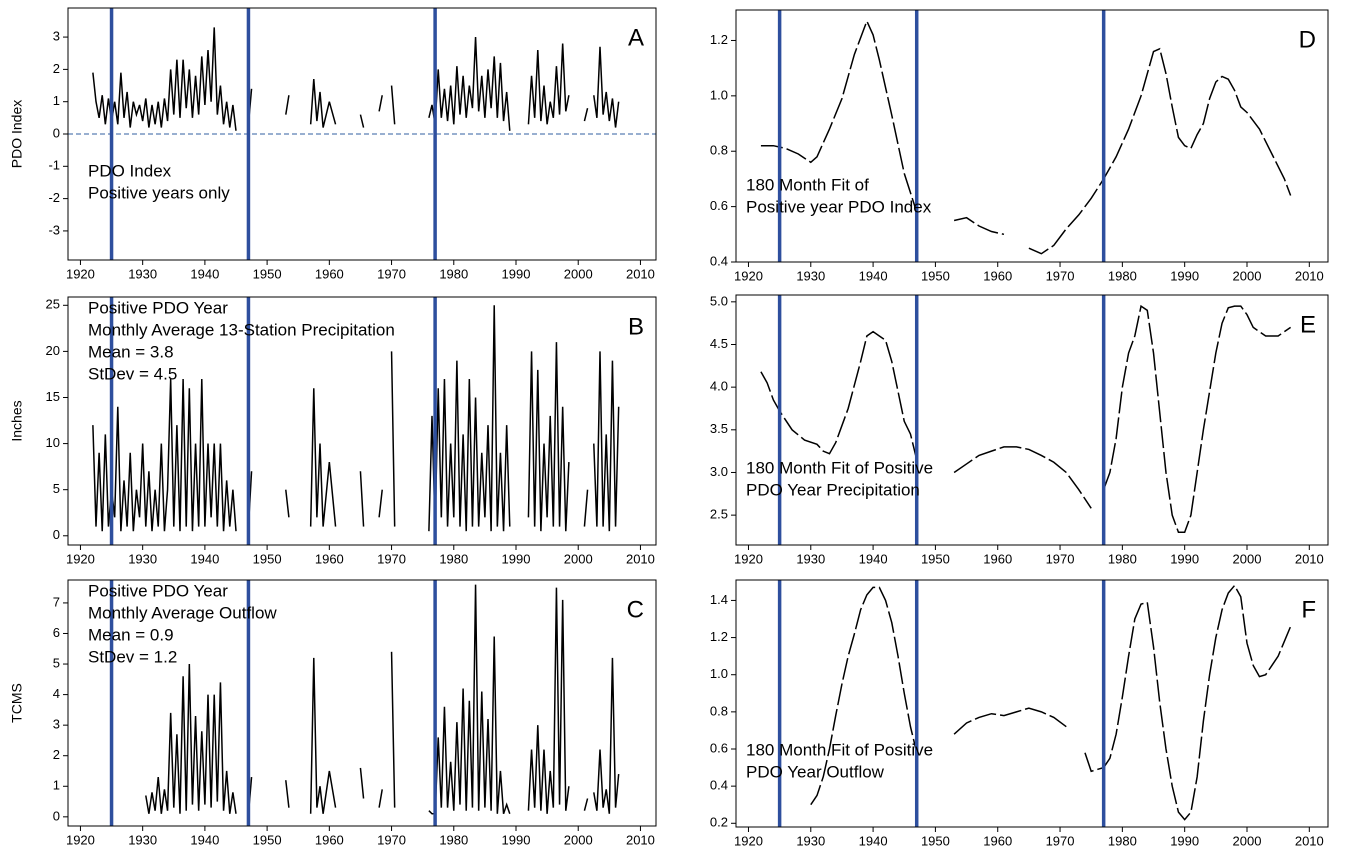 This screenshot has height=859, width=1354. Describe the element at coordinates (53, 350) in the screenshot. I see `y-tick-label: 20` at that location.